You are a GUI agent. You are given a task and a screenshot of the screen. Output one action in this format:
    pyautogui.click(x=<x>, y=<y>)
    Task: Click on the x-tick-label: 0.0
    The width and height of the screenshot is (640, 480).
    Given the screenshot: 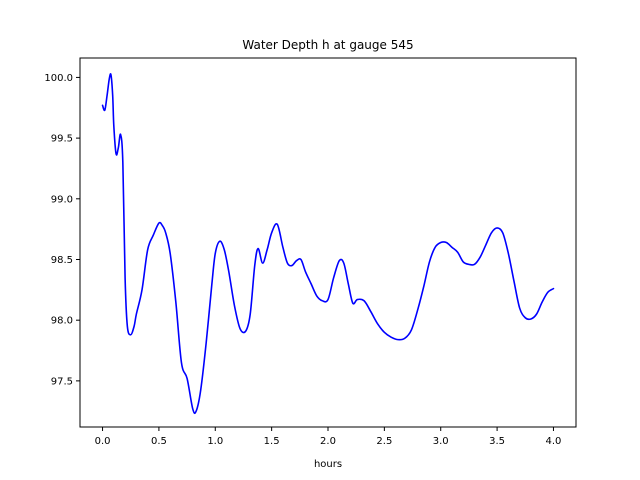 What is the action you would take?
    pyautogui.click(x=103, y=441)
    